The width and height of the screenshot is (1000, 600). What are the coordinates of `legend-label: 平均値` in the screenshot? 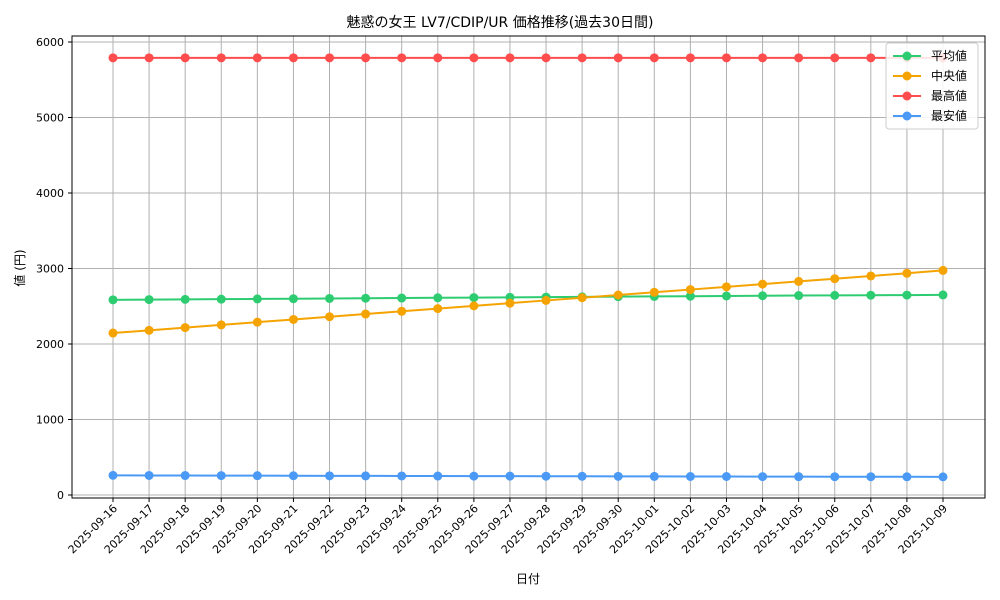 It's located at (949, 55).